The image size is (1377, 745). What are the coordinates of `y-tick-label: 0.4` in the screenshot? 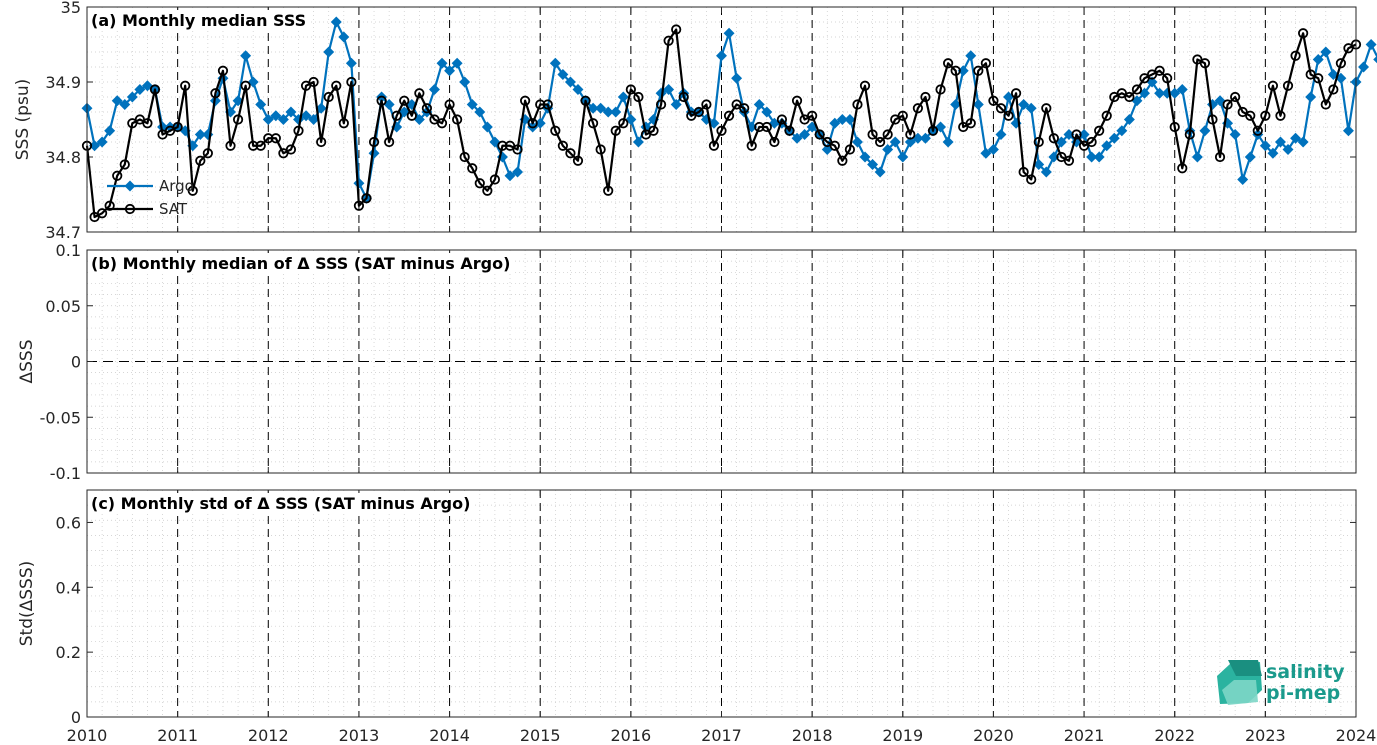 It's located at (68, 587).